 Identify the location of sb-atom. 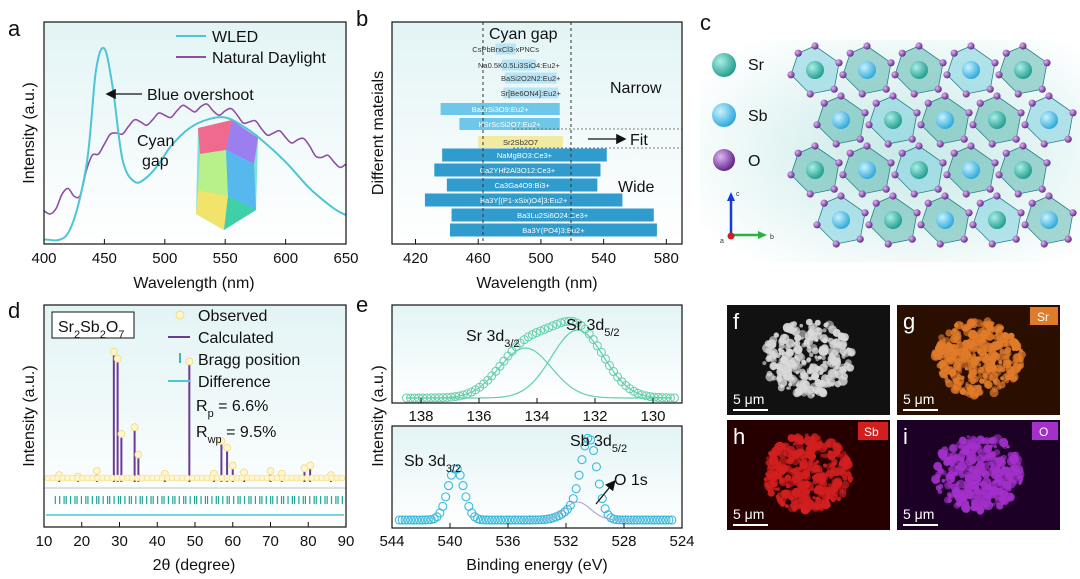
(1049, 120).